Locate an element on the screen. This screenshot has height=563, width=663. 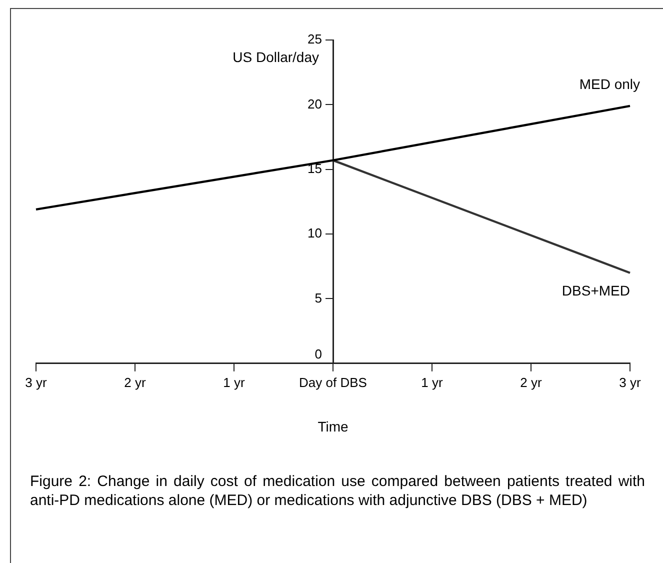
series-label: DBS+MED is located at coordinates (596, 290).